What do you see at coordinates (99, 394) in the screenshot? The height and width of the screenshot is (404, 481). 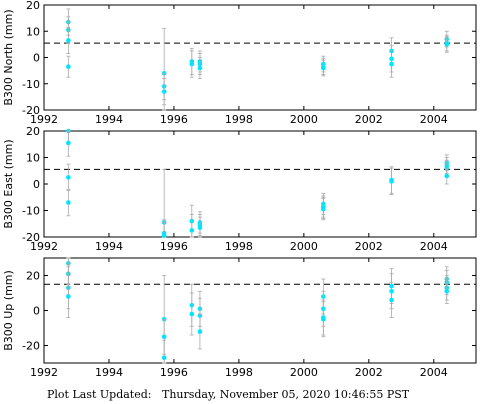 I see `footer-label: Plot Last Updated:` at bounding box center [99, 394].